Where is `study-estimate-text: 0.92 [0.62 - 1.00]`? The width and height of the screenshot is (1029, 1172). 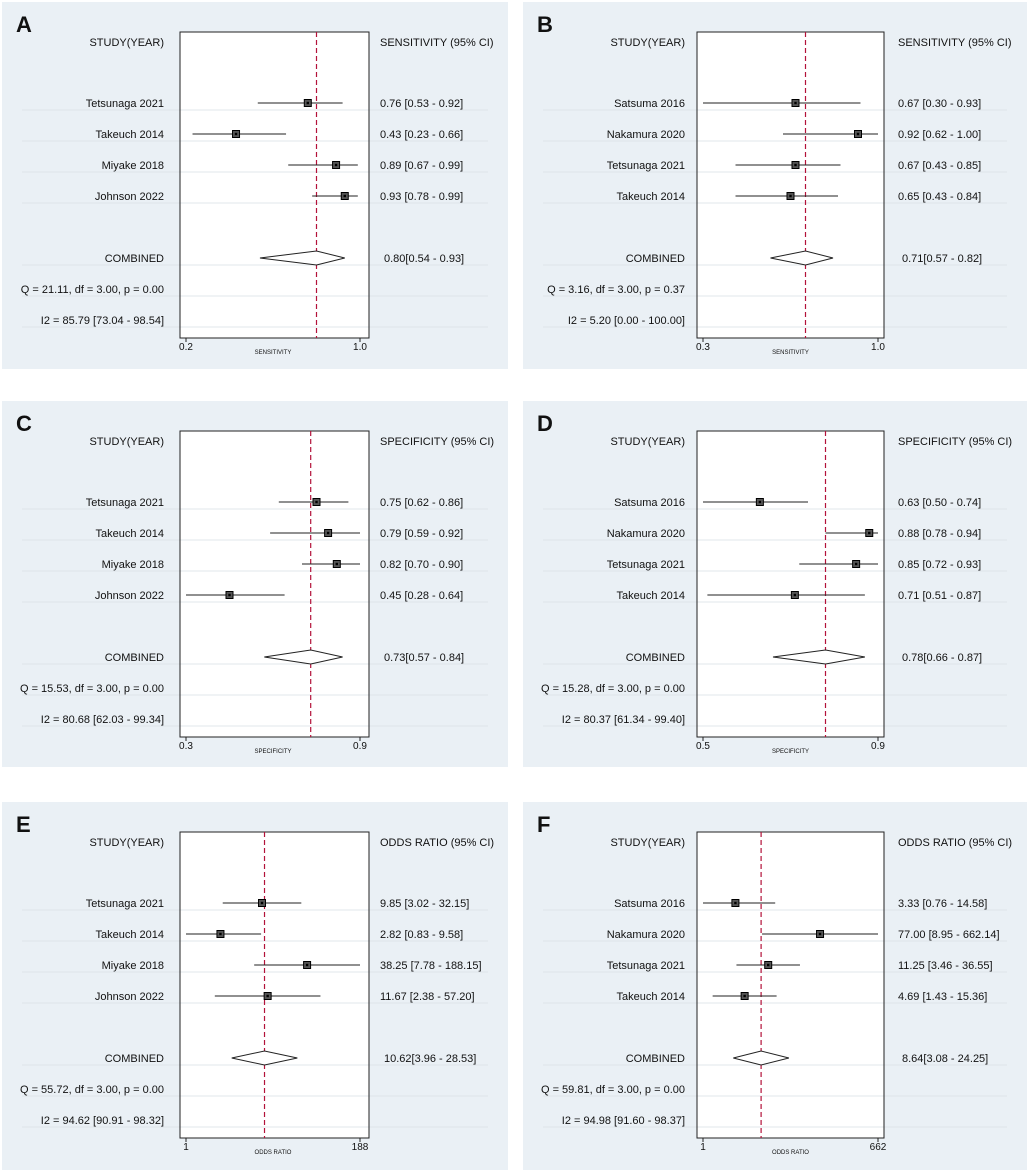 study-estimate-text: 0.92 [0.62 - 1.00] is located at coordinates (939, 135).